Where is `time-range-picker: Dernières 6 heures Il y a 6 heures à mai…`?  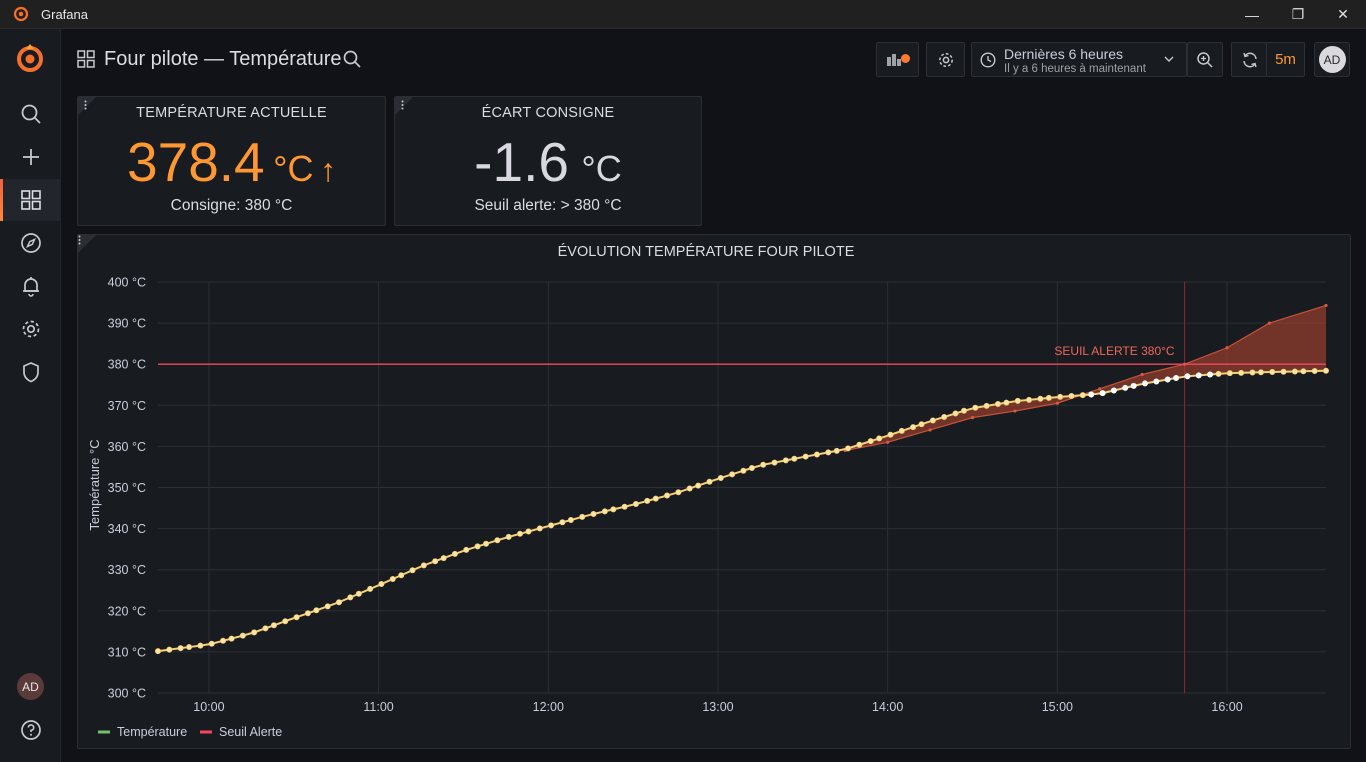
time-range-picker: Dernières 6 heures Il y a 6 heures à mai… is located at coordinates (1079, 59).